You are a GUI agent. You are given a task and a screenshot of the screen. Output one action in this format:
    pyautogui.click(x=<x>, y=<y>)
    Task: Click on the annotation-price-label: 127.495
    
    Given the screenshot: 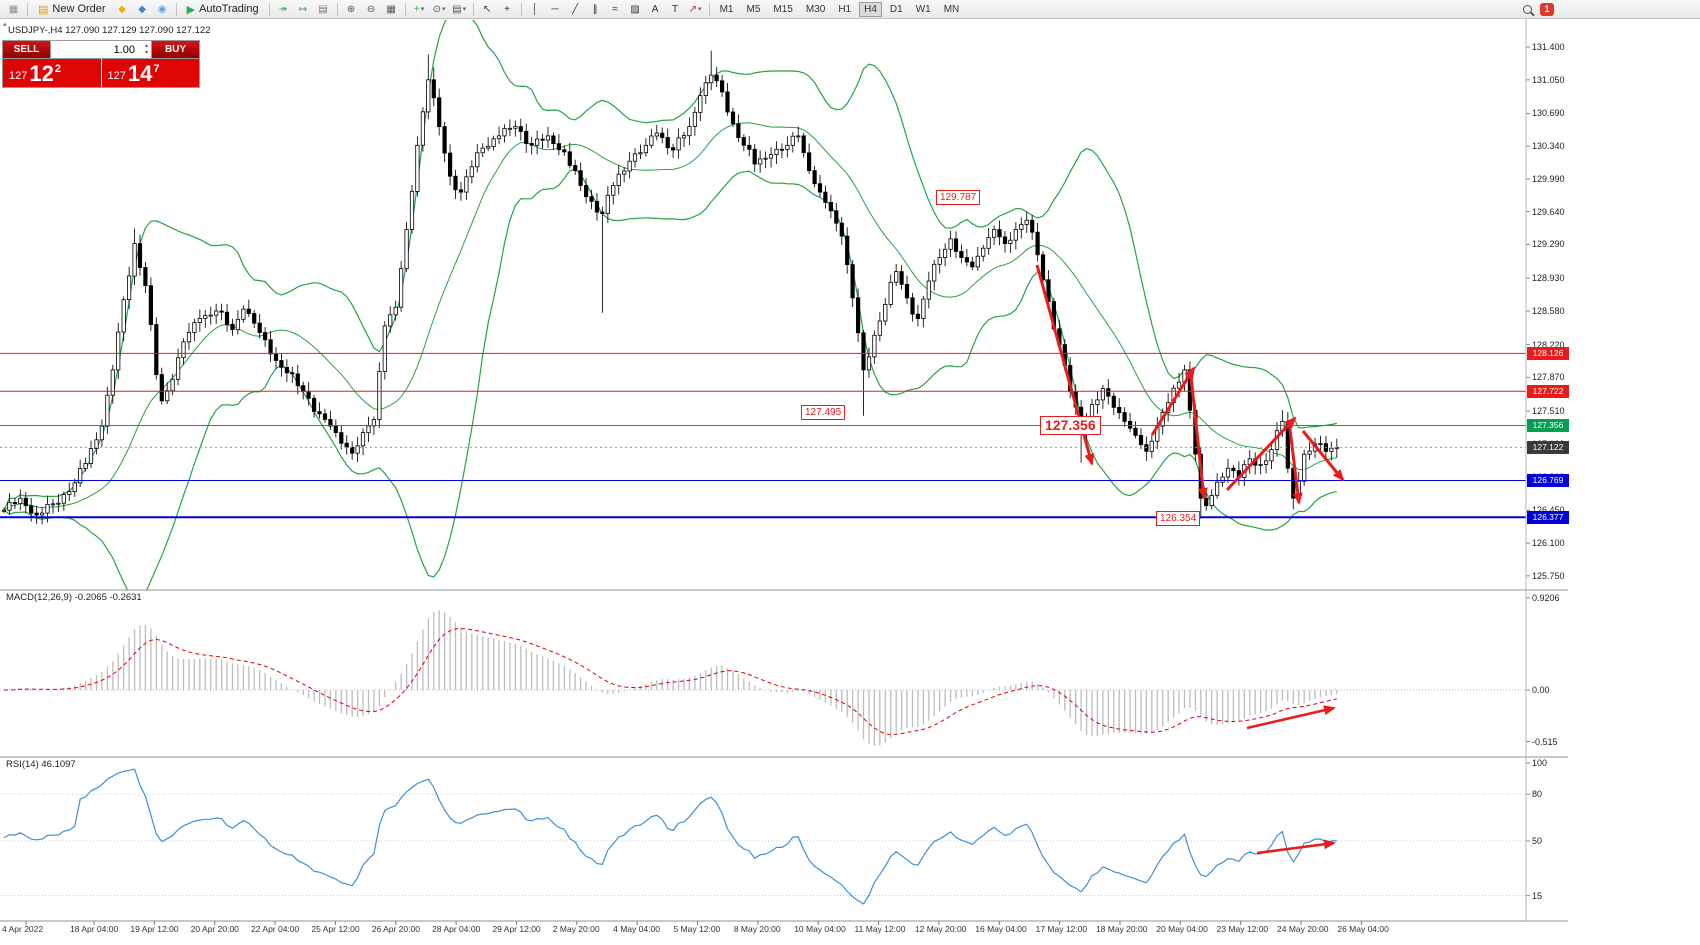 What is the action you would take?
    pyautogui.click(x=823, y=412)
    